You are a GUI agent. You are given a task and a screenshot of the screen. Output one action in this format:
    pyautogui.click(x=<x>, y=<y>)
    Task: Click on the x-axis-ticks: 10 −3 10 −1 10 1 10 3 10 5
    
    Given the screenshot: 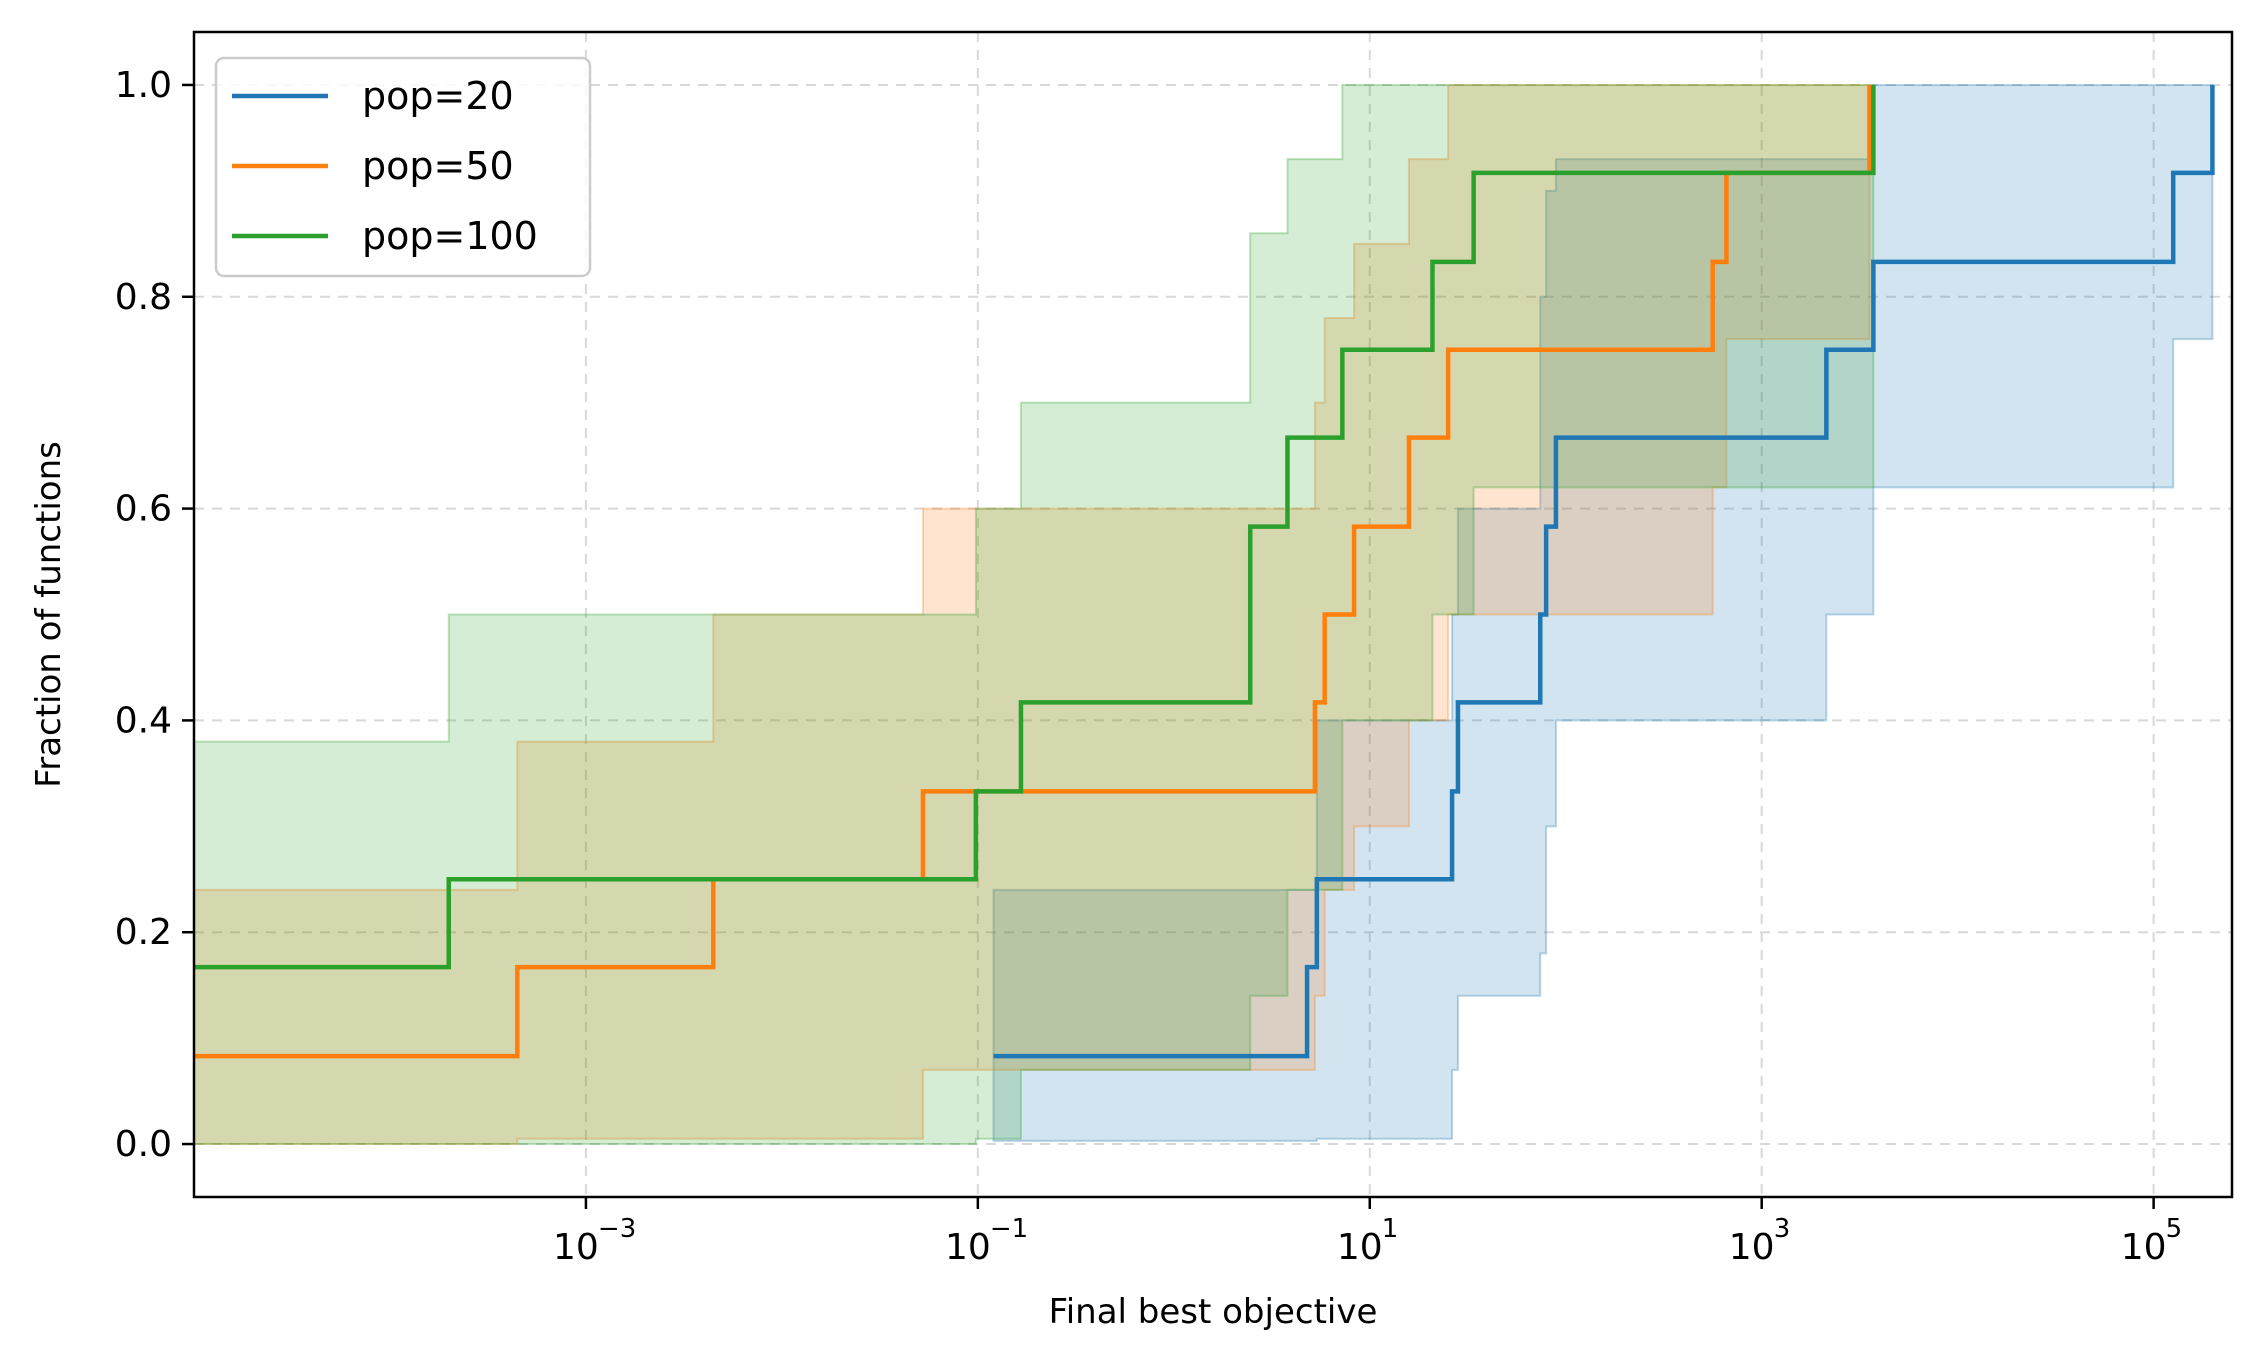 What is the action you would take?
    pyautogui.click(x=1367, y=1232)
    